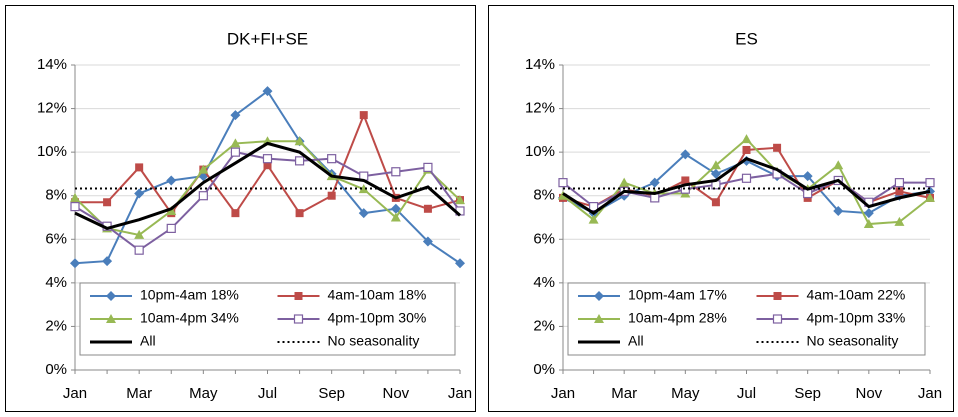 Image resolution: width=958 pixels, height=417 pixels. What do you see at coordinates (377, 318) in the screenshot?
I see `legend-label: 4pm-10pm 30%` at bounding box center [377, 318].